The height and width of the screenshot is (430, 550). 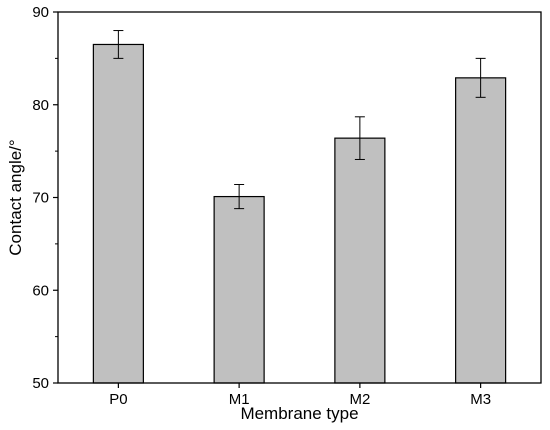 What do you see at coordinates (40, 290) in the screenshot?
I see `y-tick-label: 60` at bounding box center [40, 290].